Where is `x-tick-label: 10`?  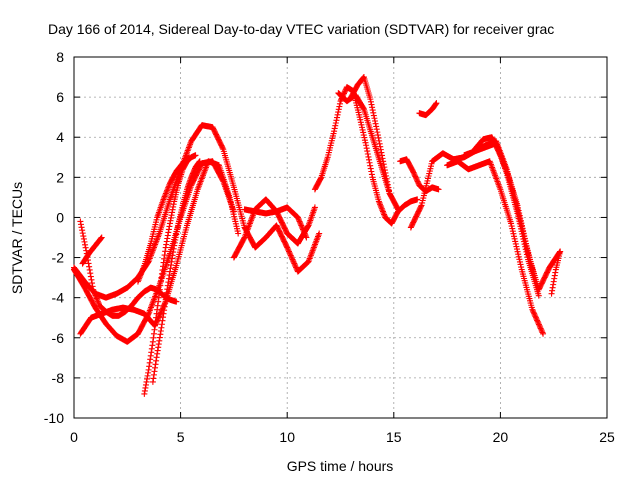 x-tick-label: 10 is located at coordinates (287, 437).